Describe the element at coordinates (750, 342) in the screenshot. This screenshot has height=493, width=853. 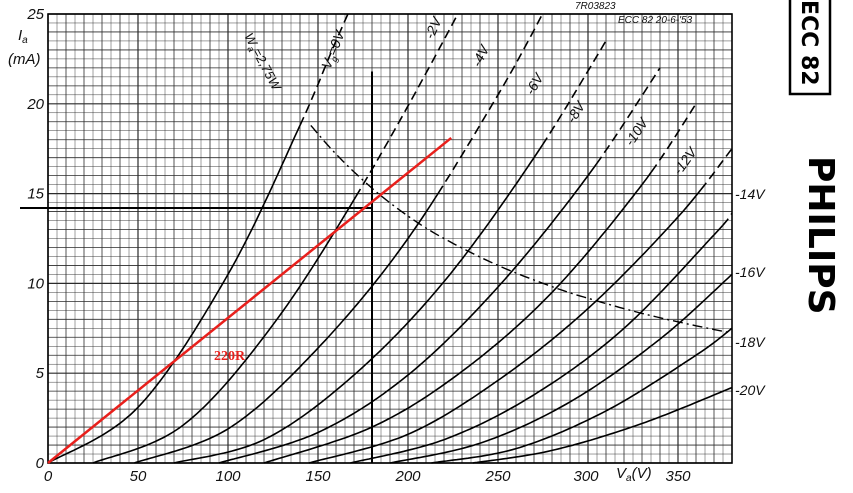
I see `curve-label: -18V` at that location.